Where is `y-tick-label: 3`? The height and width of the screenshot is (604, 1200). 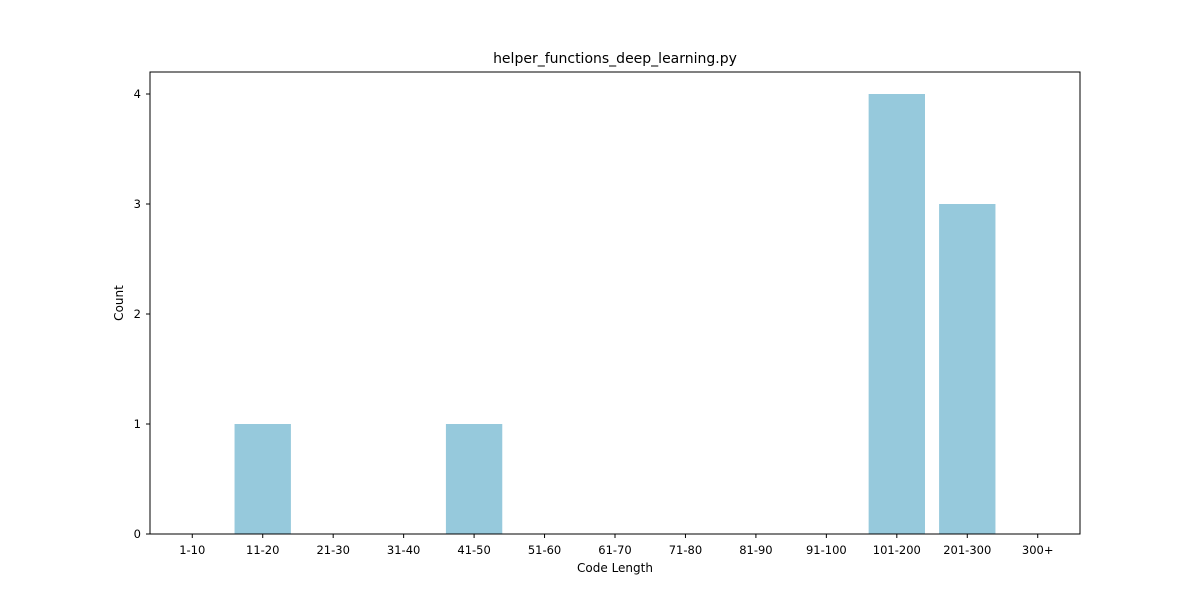
y-tick-label: 3 is located at coordinates (137, 204).